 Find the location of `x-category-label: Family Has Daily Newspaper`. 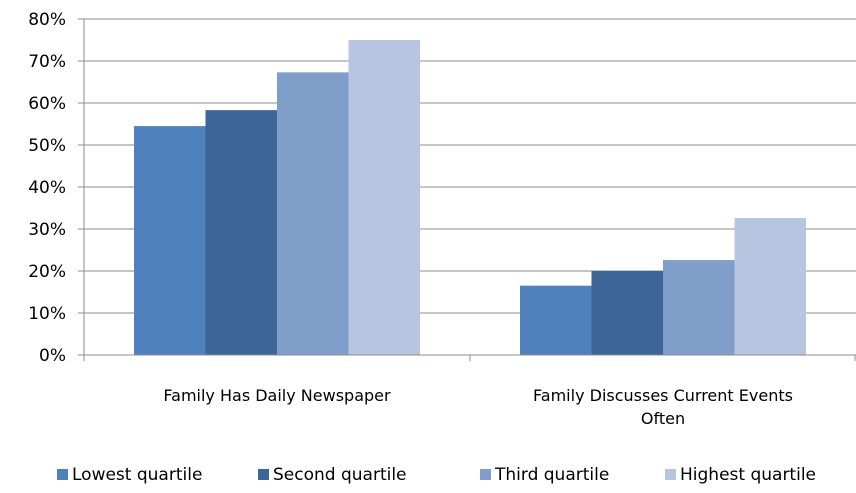

x-category-label: Family Has Daily Newspaper is located at coordinates (277, 395).